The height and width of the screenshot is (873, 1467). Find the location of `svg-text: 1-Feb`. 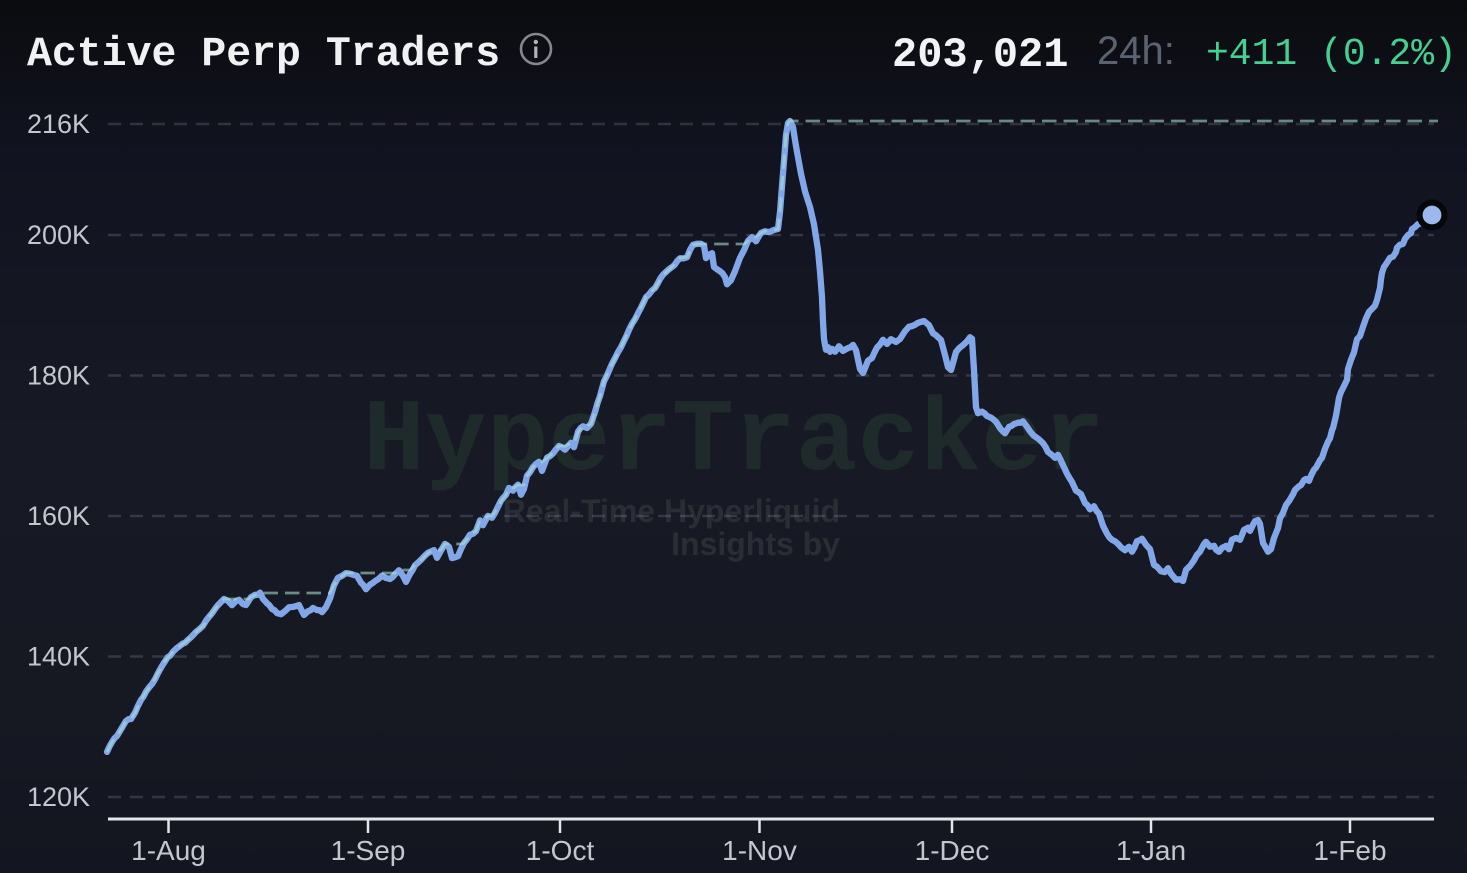

svg-text: 1-Feb is located at coordinates (1349, 850).